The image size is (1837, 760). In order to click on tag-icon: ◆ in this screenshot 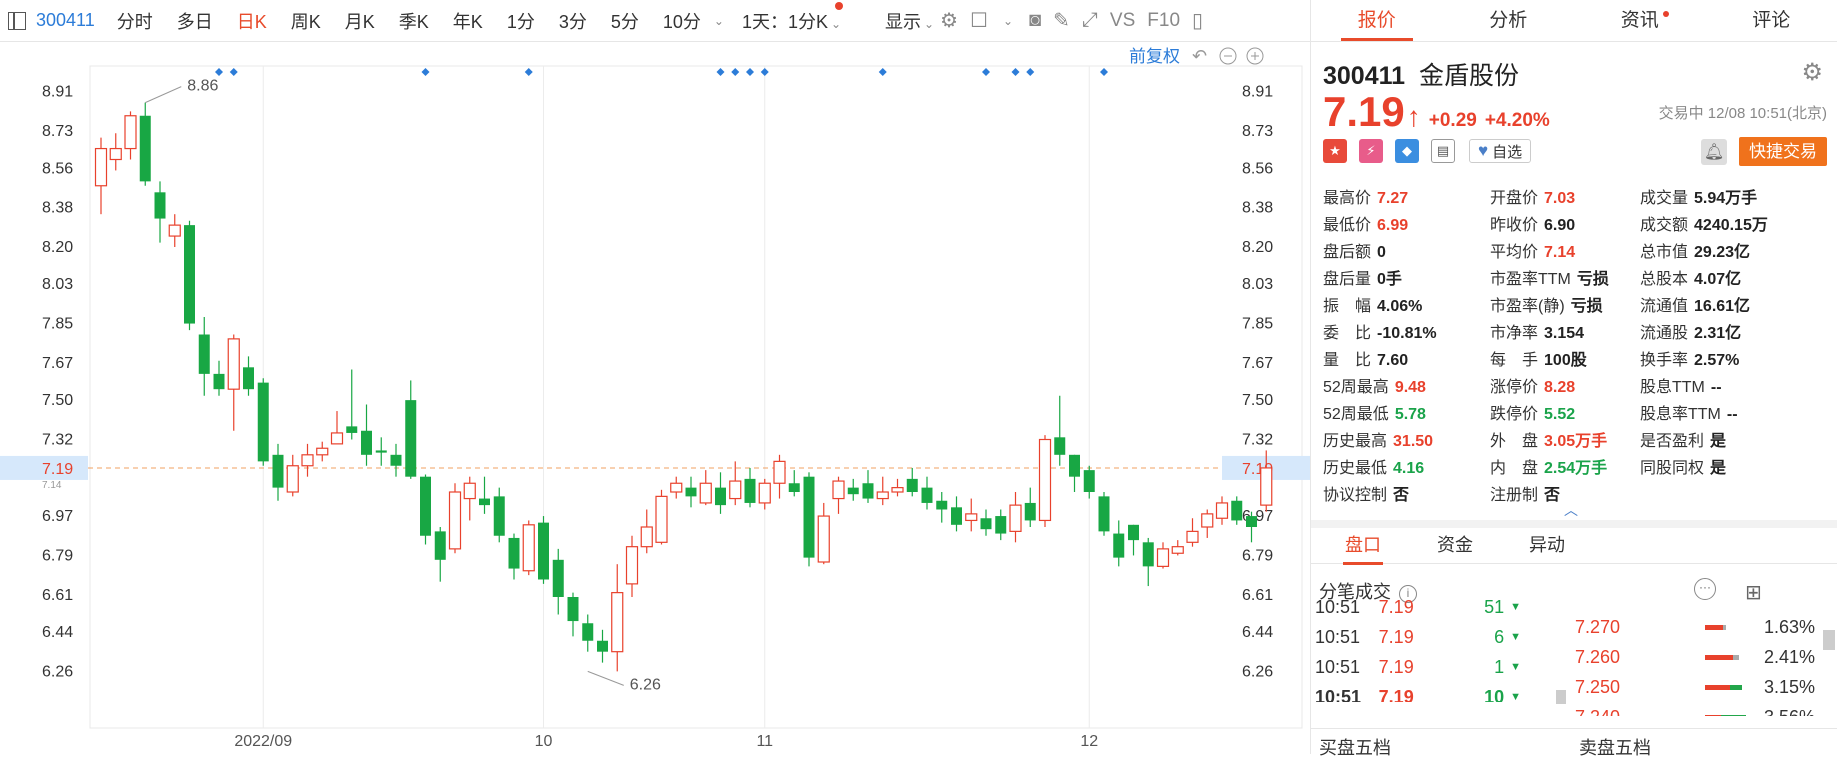, I will do `click(1407, 151)`.